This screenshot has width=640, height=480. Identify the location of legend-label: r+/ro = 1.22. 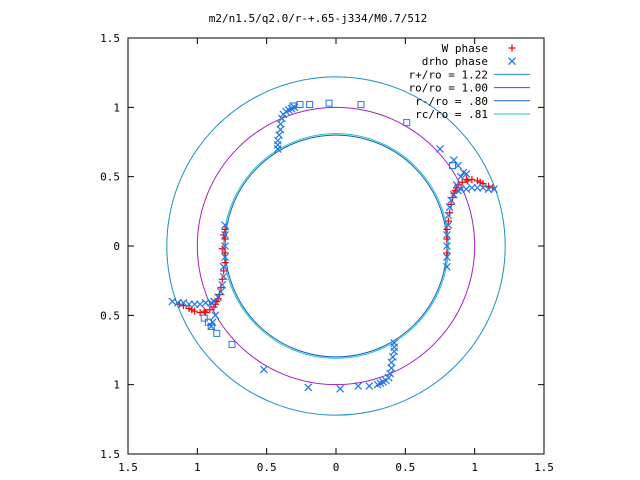
(448, 74).